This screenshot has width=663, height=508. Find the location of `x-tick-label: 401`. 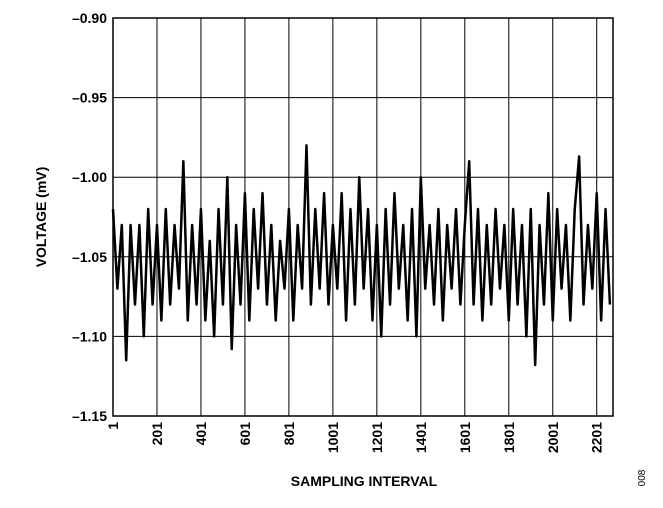

x-tick-label: 401 is located at coordinates (201, 434).